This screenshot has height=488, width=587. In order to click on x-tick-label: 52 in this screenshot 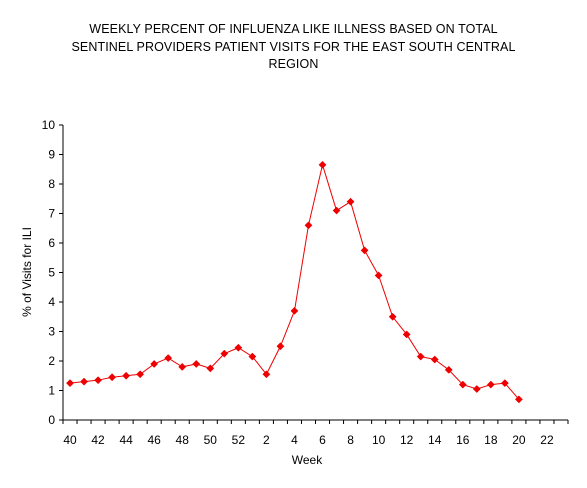, I will do `click(239, 440)`.